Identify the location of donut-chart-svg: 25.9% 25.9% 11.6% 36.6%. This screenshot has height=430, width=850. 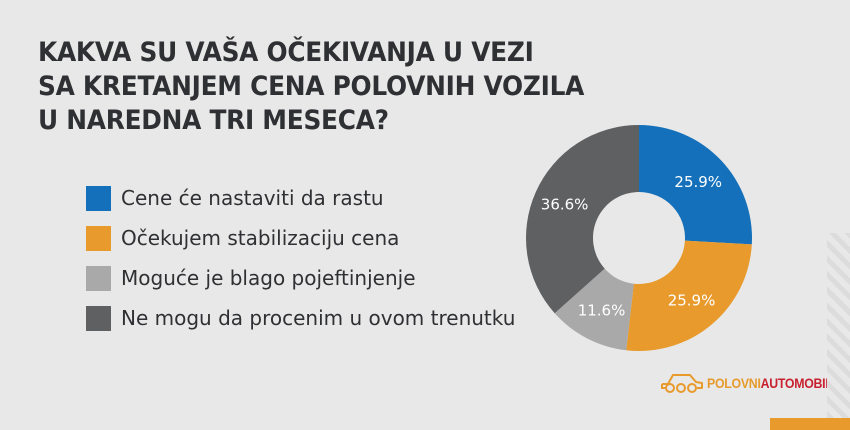
(639, 238).